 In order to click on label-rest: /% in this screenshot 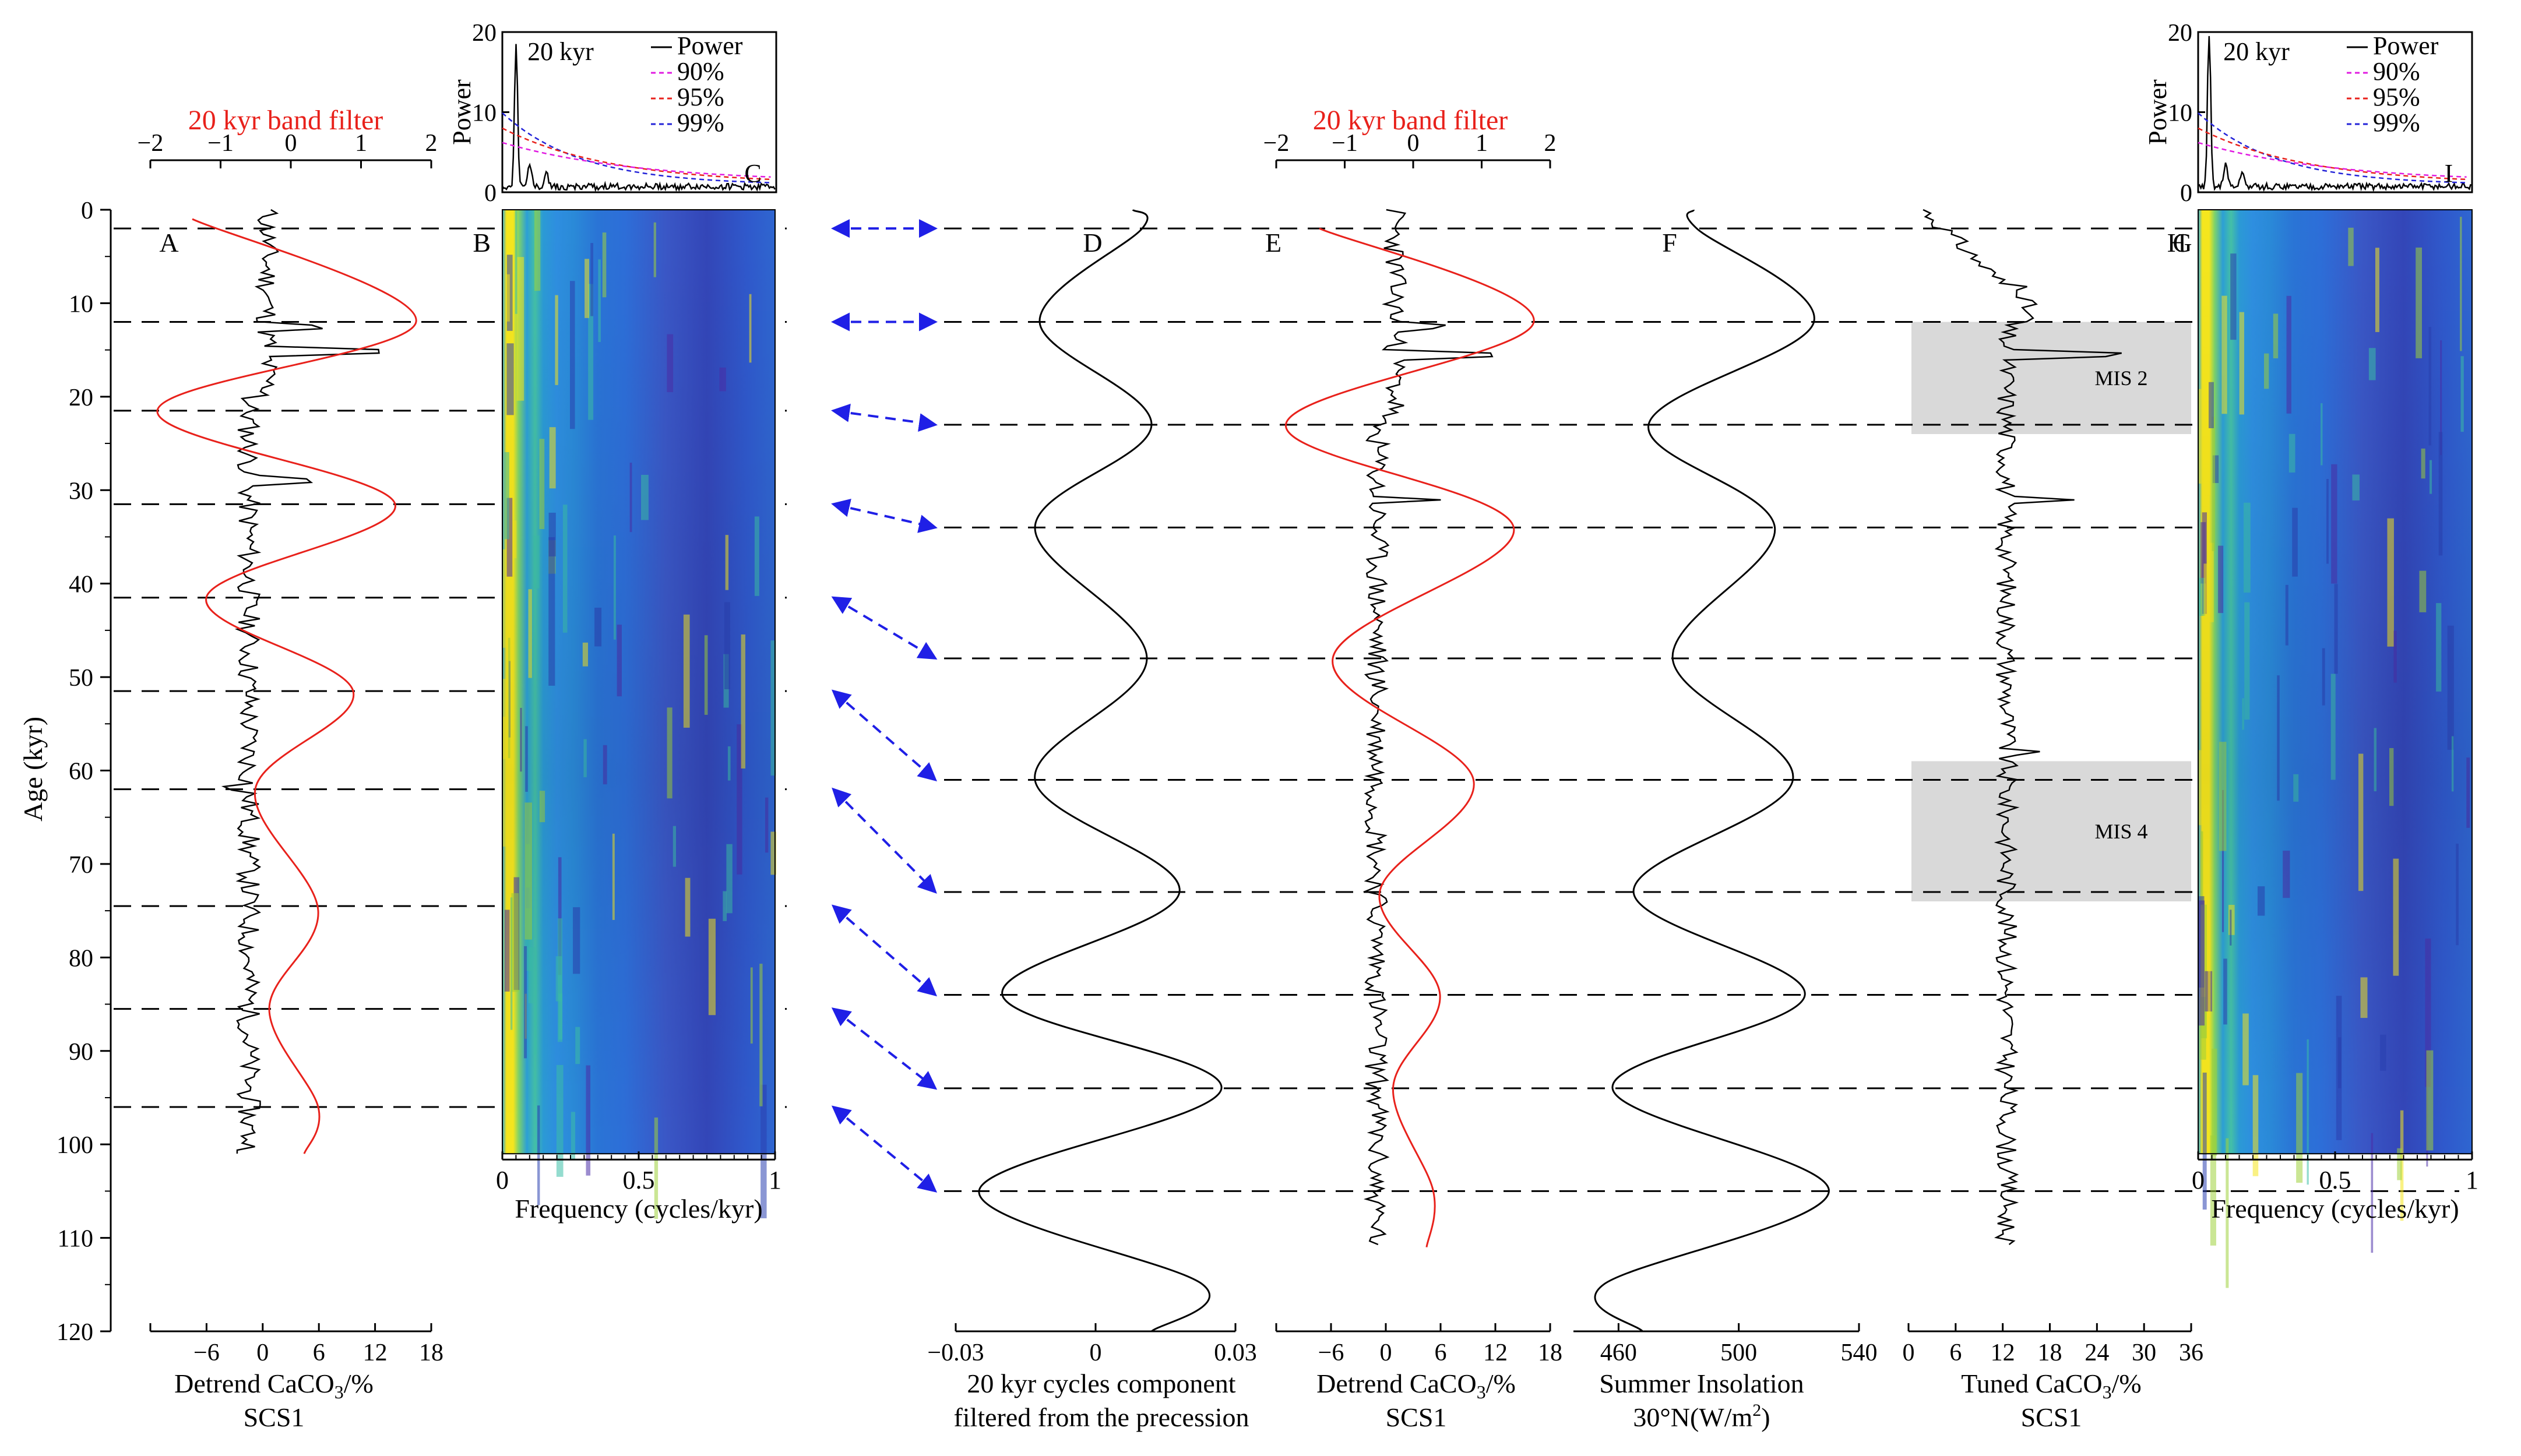, I will do `click(359, 1383)`.